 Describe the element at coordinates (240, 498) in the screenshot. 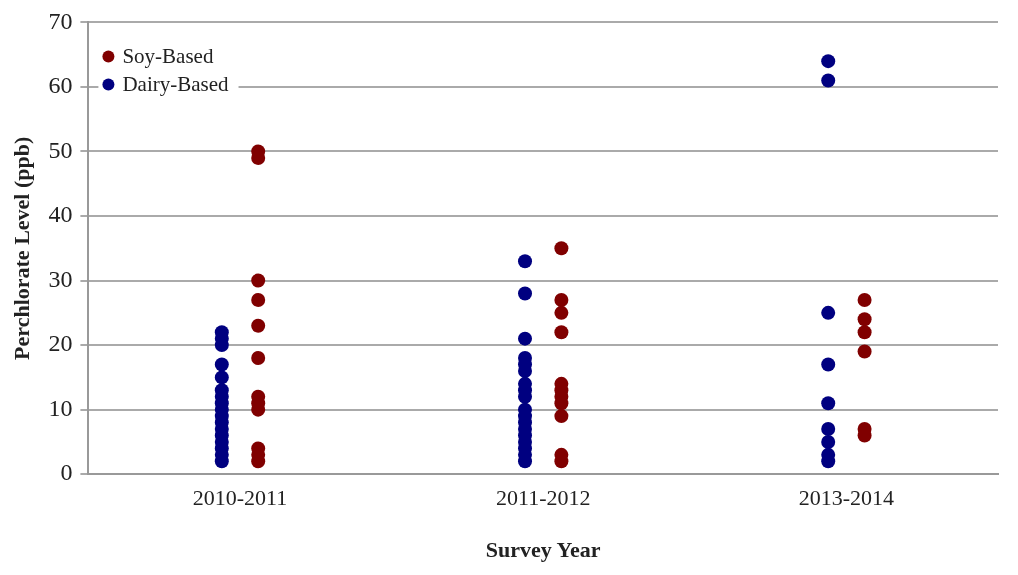

I see `x-tick-label: 2010-2011` at that location.